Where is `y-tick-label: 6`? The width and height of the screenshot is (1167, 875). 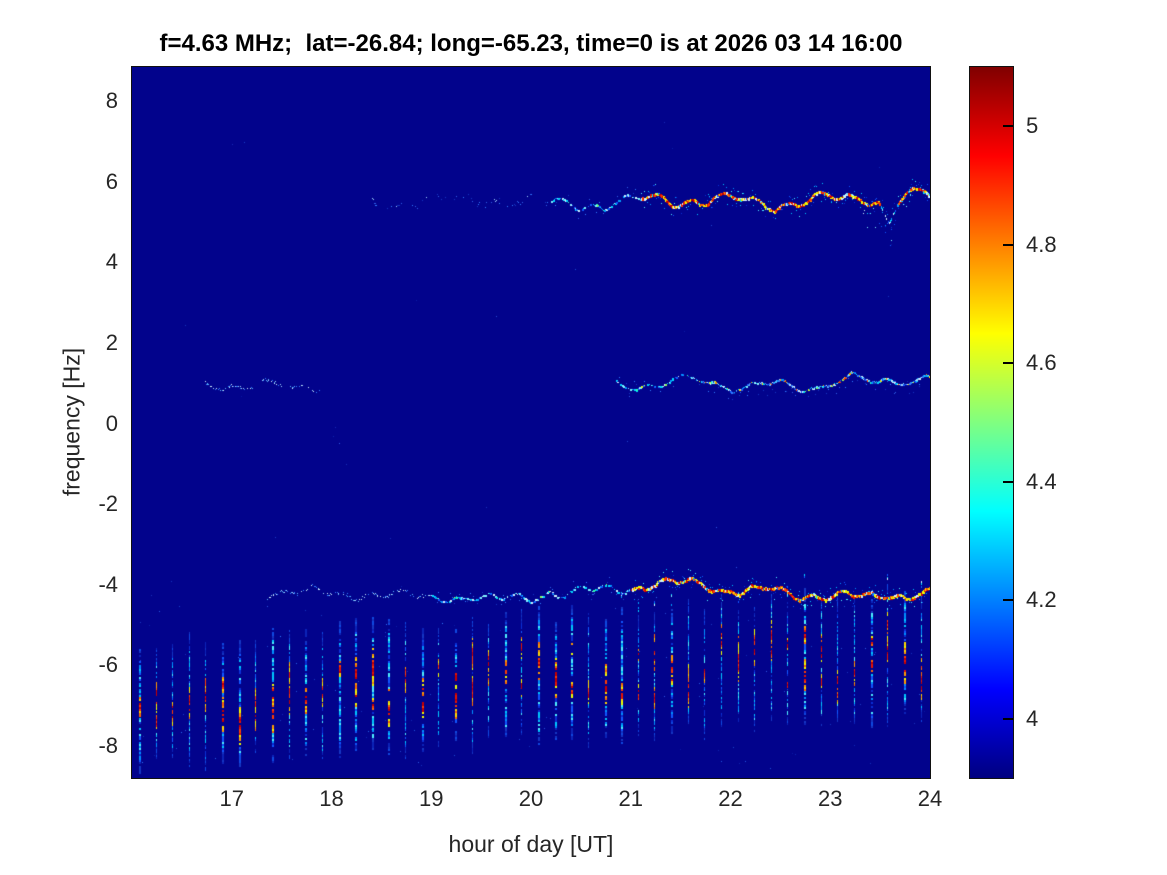 y-tick-label: 6 is located at coordinates (111, 181).